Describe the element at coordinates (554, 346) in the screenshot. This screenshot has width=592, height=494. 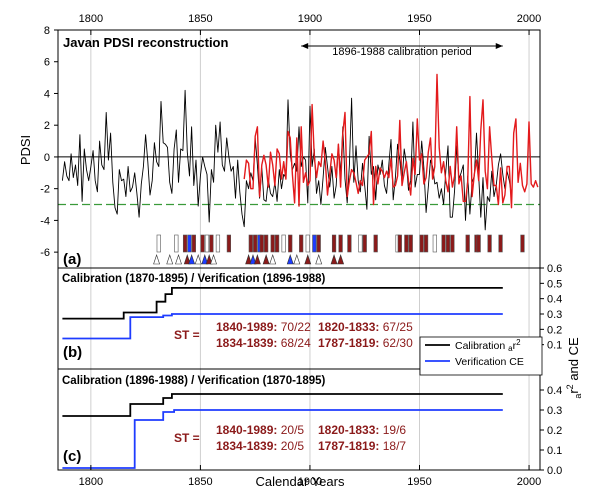
I see `b-ytick-label-0.1: 0.1` at that location.